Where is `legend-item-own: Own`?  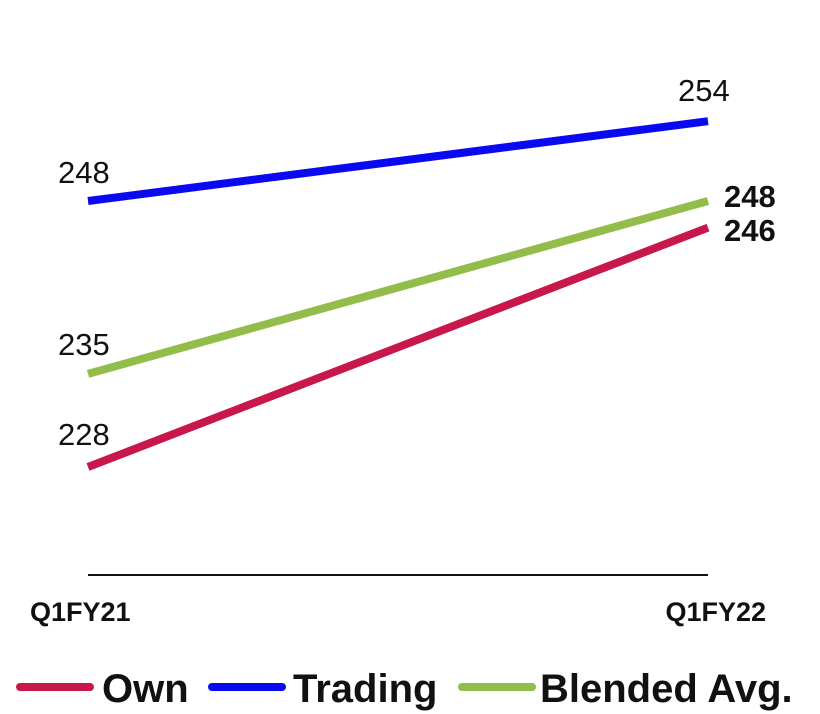 legend-item-own: Own is located at coordinates (102, 689).